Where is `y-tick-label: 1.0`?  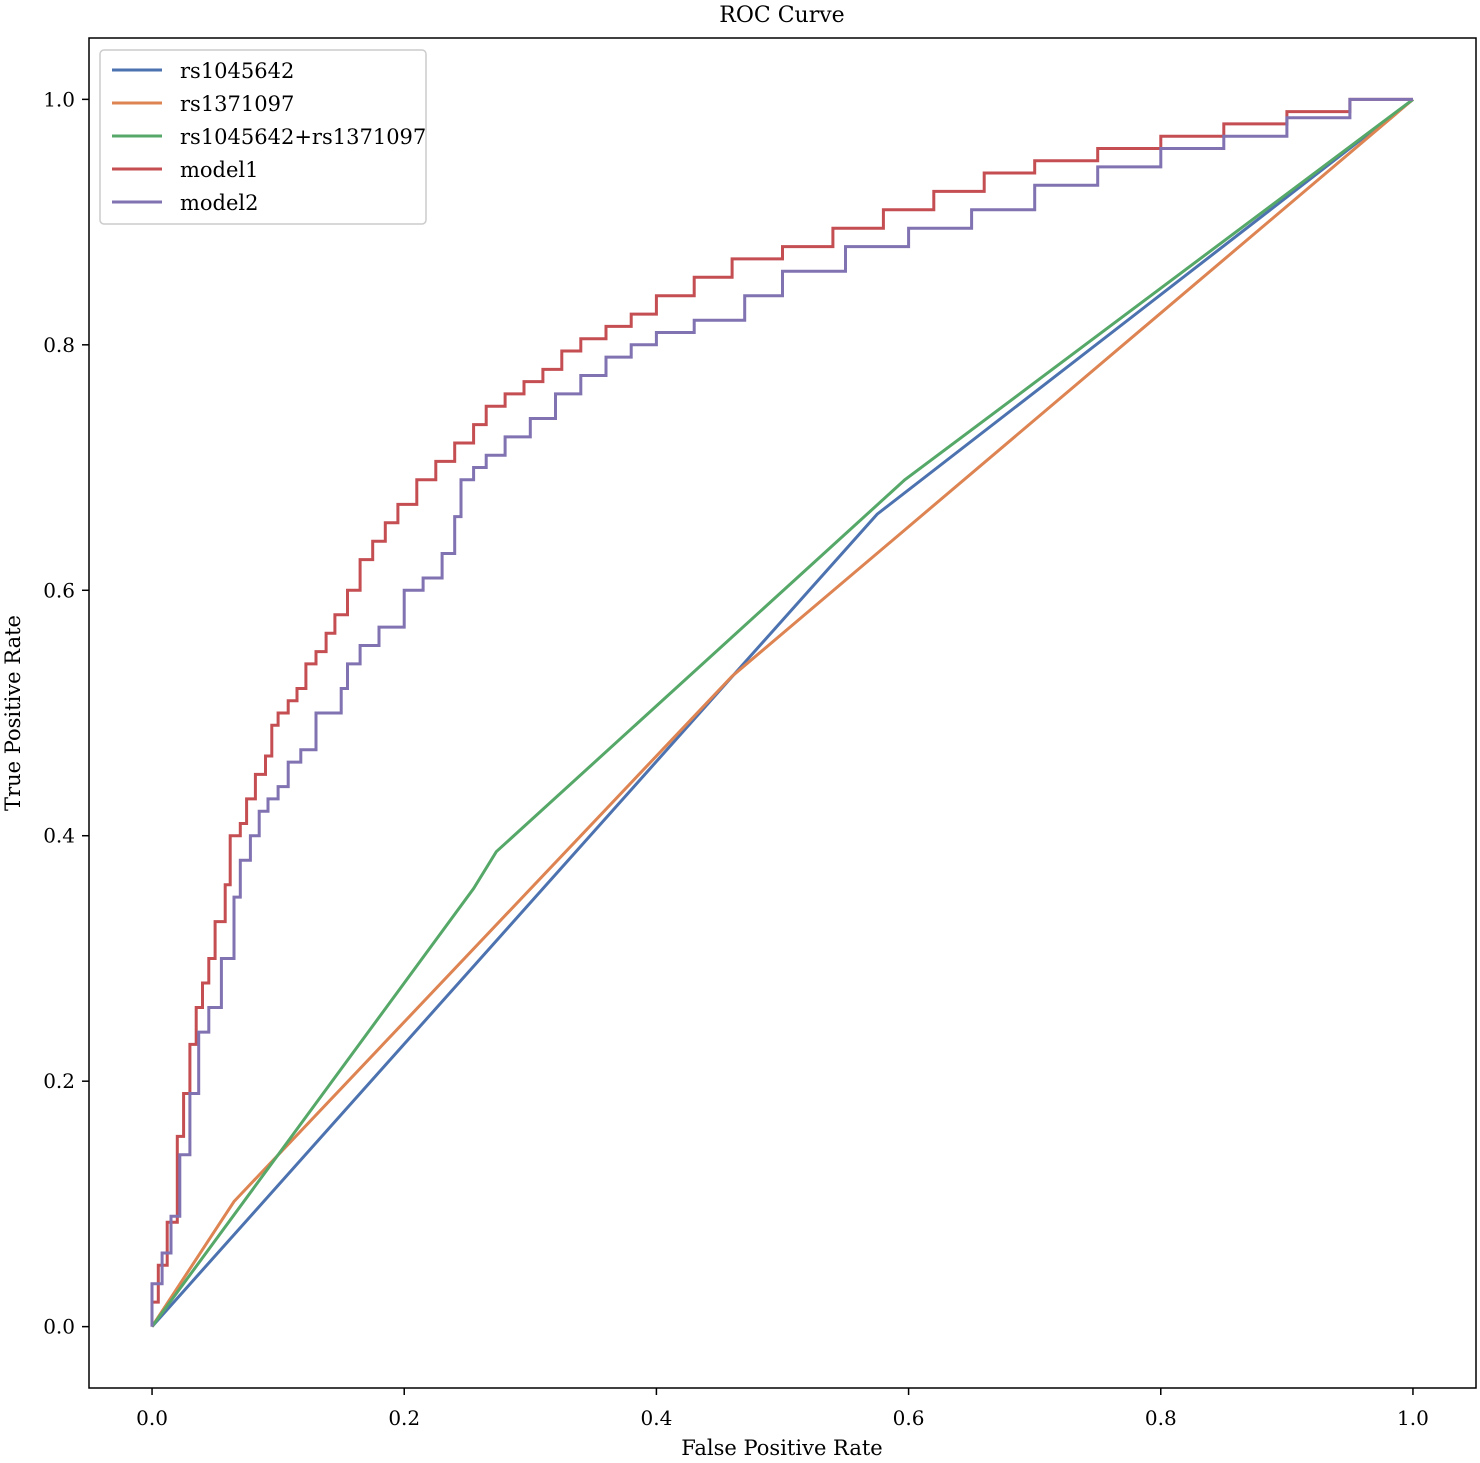 y-tick-label: 1.0 is located at coordinates (59, 99).